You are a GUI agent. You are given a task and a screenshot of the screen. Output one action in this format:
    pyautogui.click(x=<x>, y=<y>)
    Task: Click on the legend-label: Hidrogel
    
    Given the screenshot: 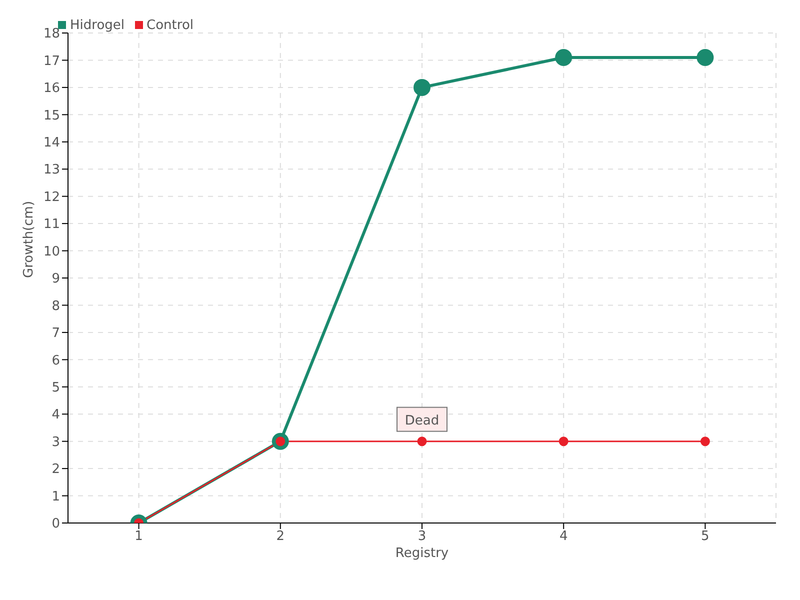 What is the action you would take?
    pyautogui.click(x=97, y=25)
    